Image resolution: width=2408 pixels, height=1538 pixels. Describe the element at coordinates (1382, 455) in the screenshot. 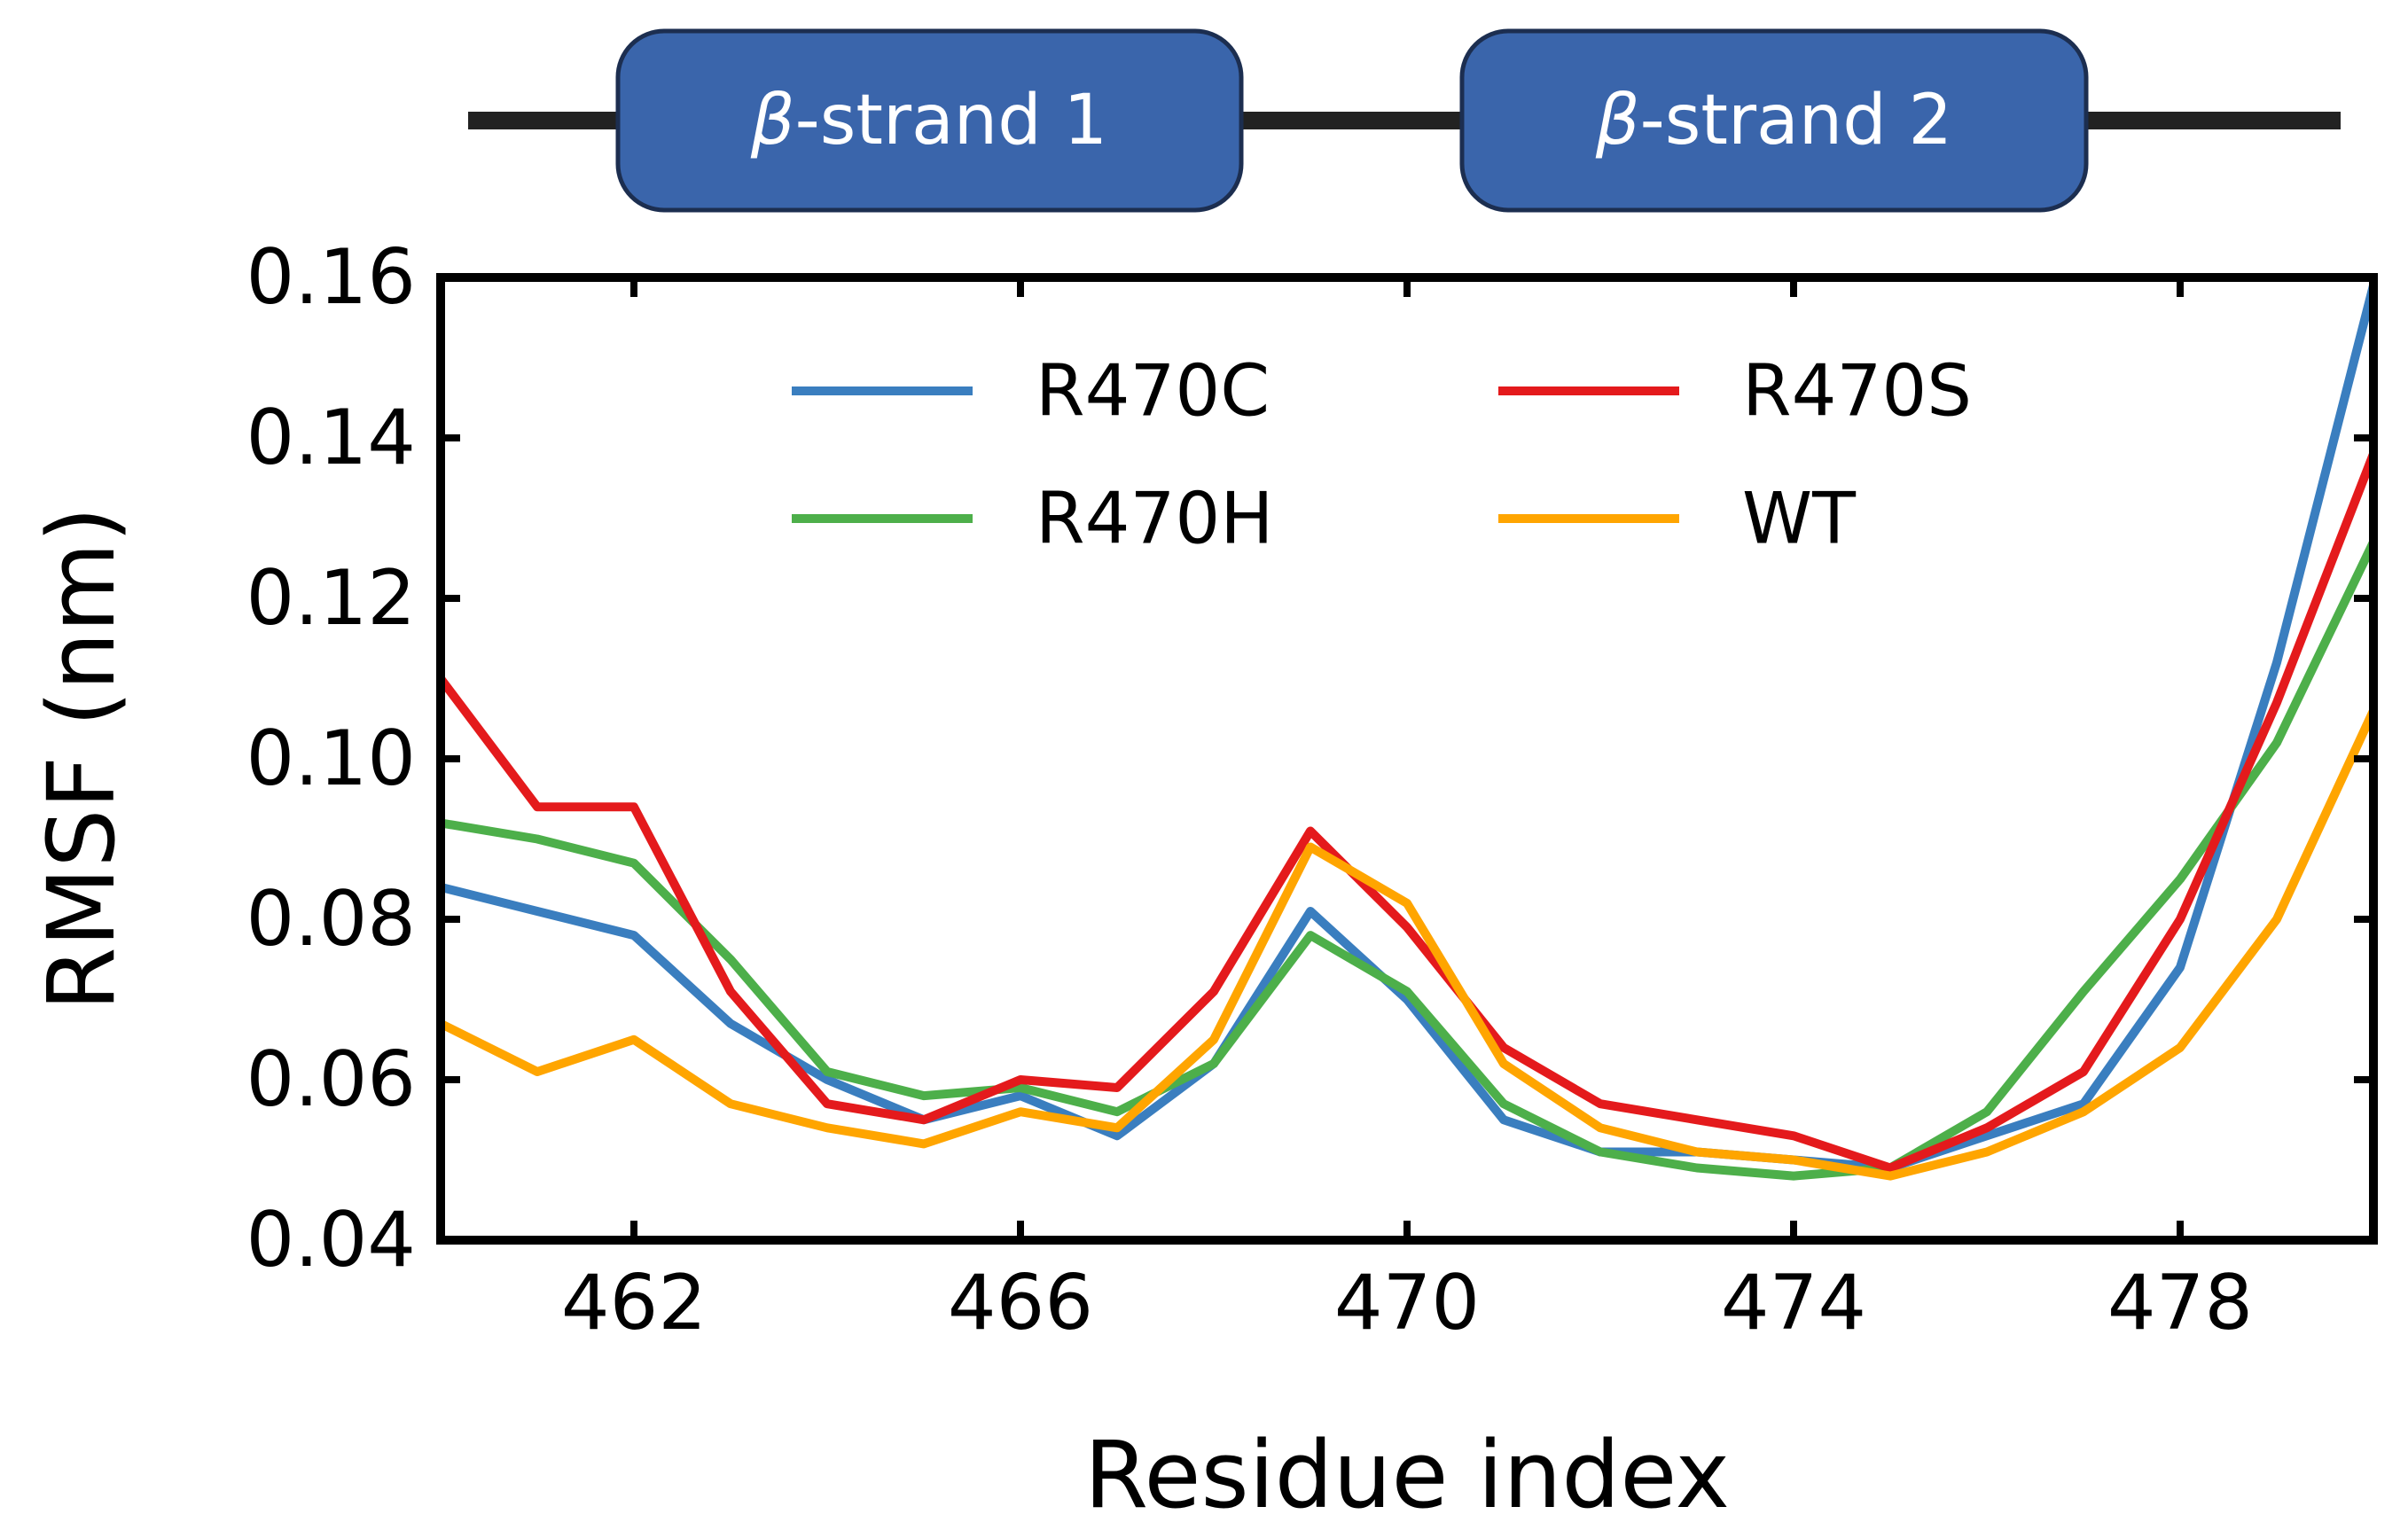

I see `legend: R470C R470S R470H WT` at that location.